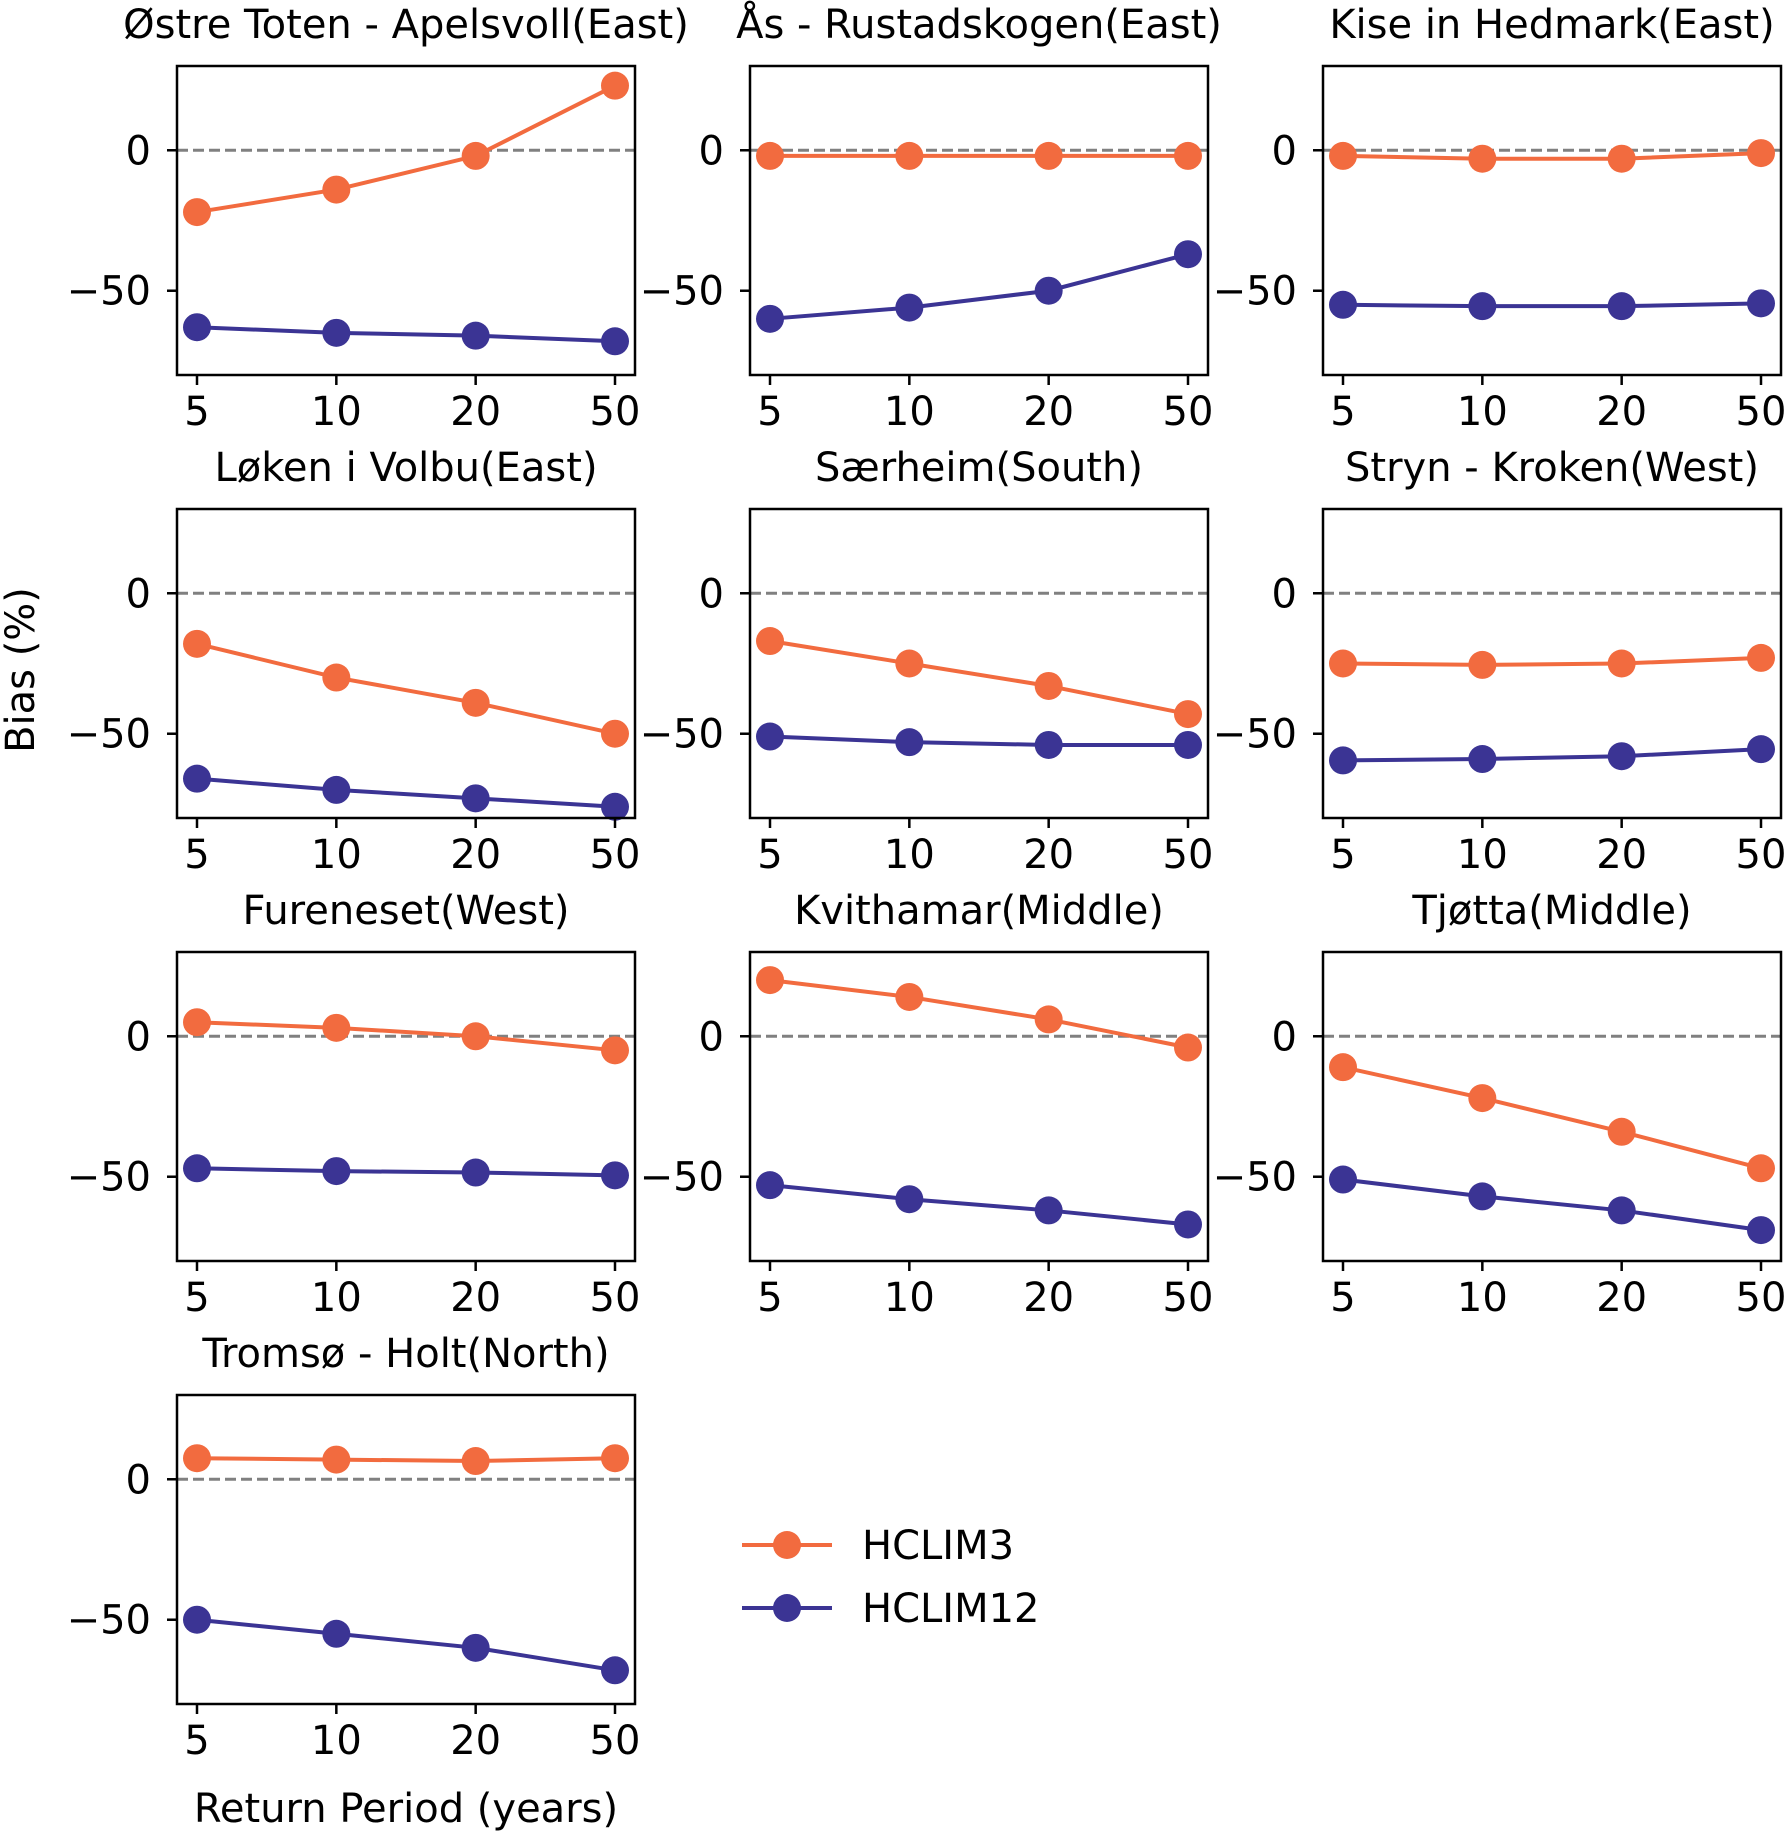 This screenshot has height=1841, width=1791. I want to click on panel-title: Kise in Hedmark(East), so click(1551, 25).